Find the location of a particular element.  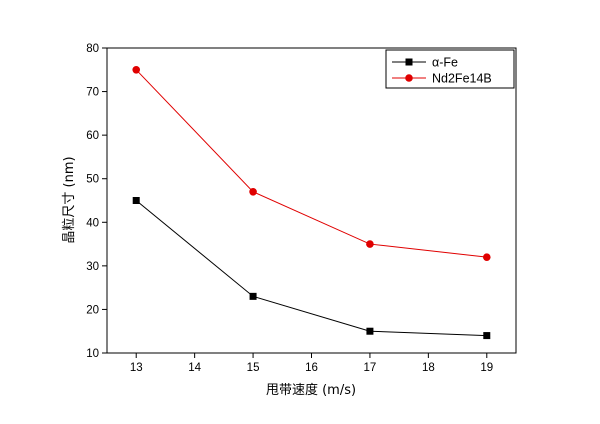

x-tick-label-19: 19 is located at coordinates (486, 368).